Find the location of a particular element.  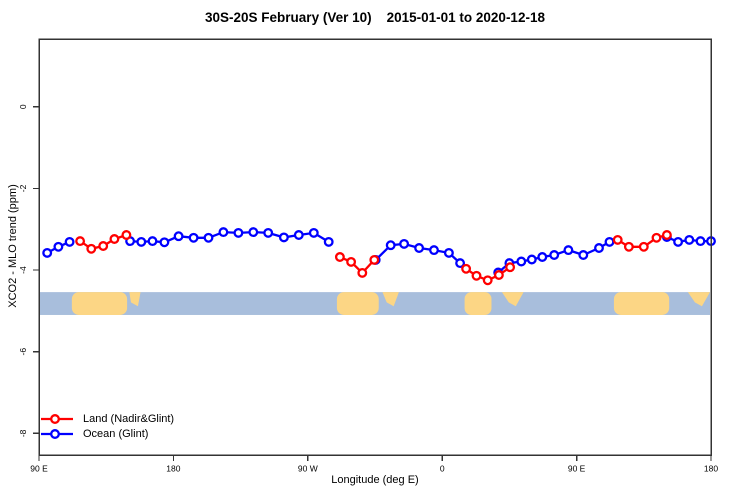

y-tick-label: 0 is located at coordinates (23, 106).